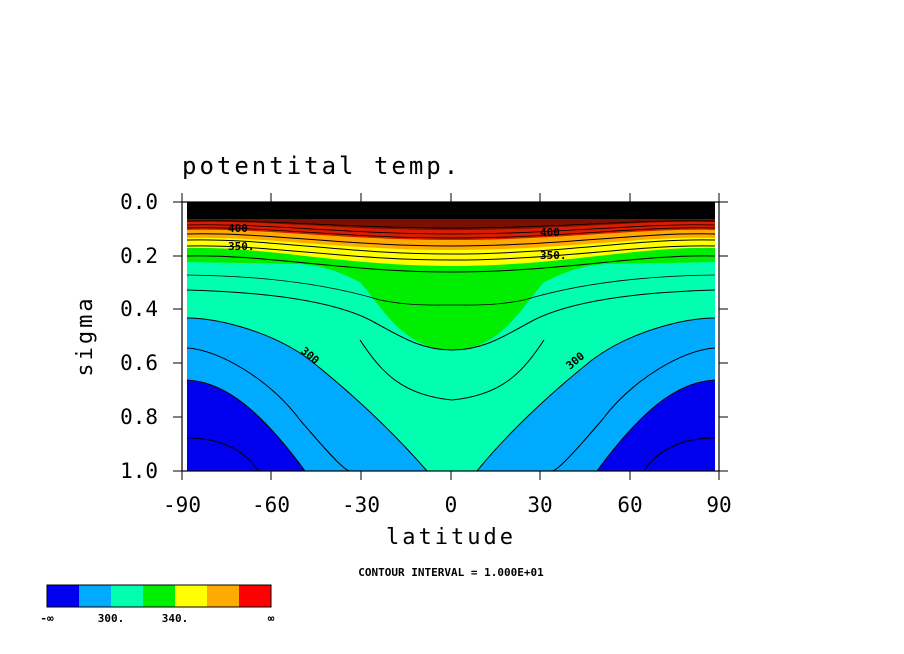  Describe the element at coordinates (238, 228) in the screenshot. I see `contour-label-400-left: 400` at that location.